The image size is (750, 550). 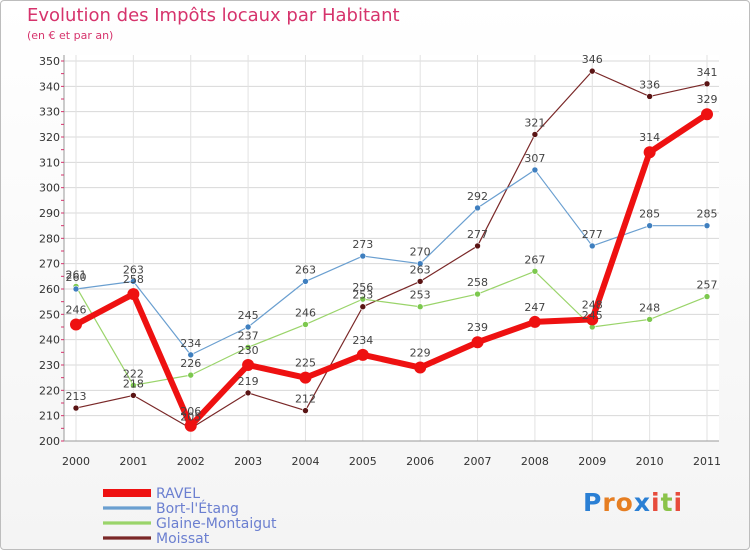 What do you see at coordinates (420, 353) in the screenshot?
I see `data-label: 229` at bounding box center [420, 353].